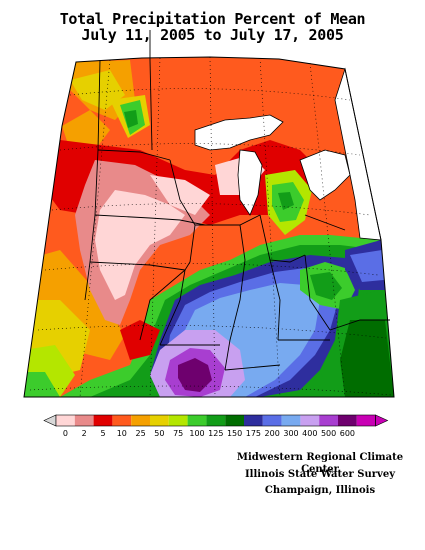 This screenshot has height=550, width=425. What do you see at coordinates (196, 433) in the screenshot?
I see `legend-label: 100` at bounding box center [196, 433].